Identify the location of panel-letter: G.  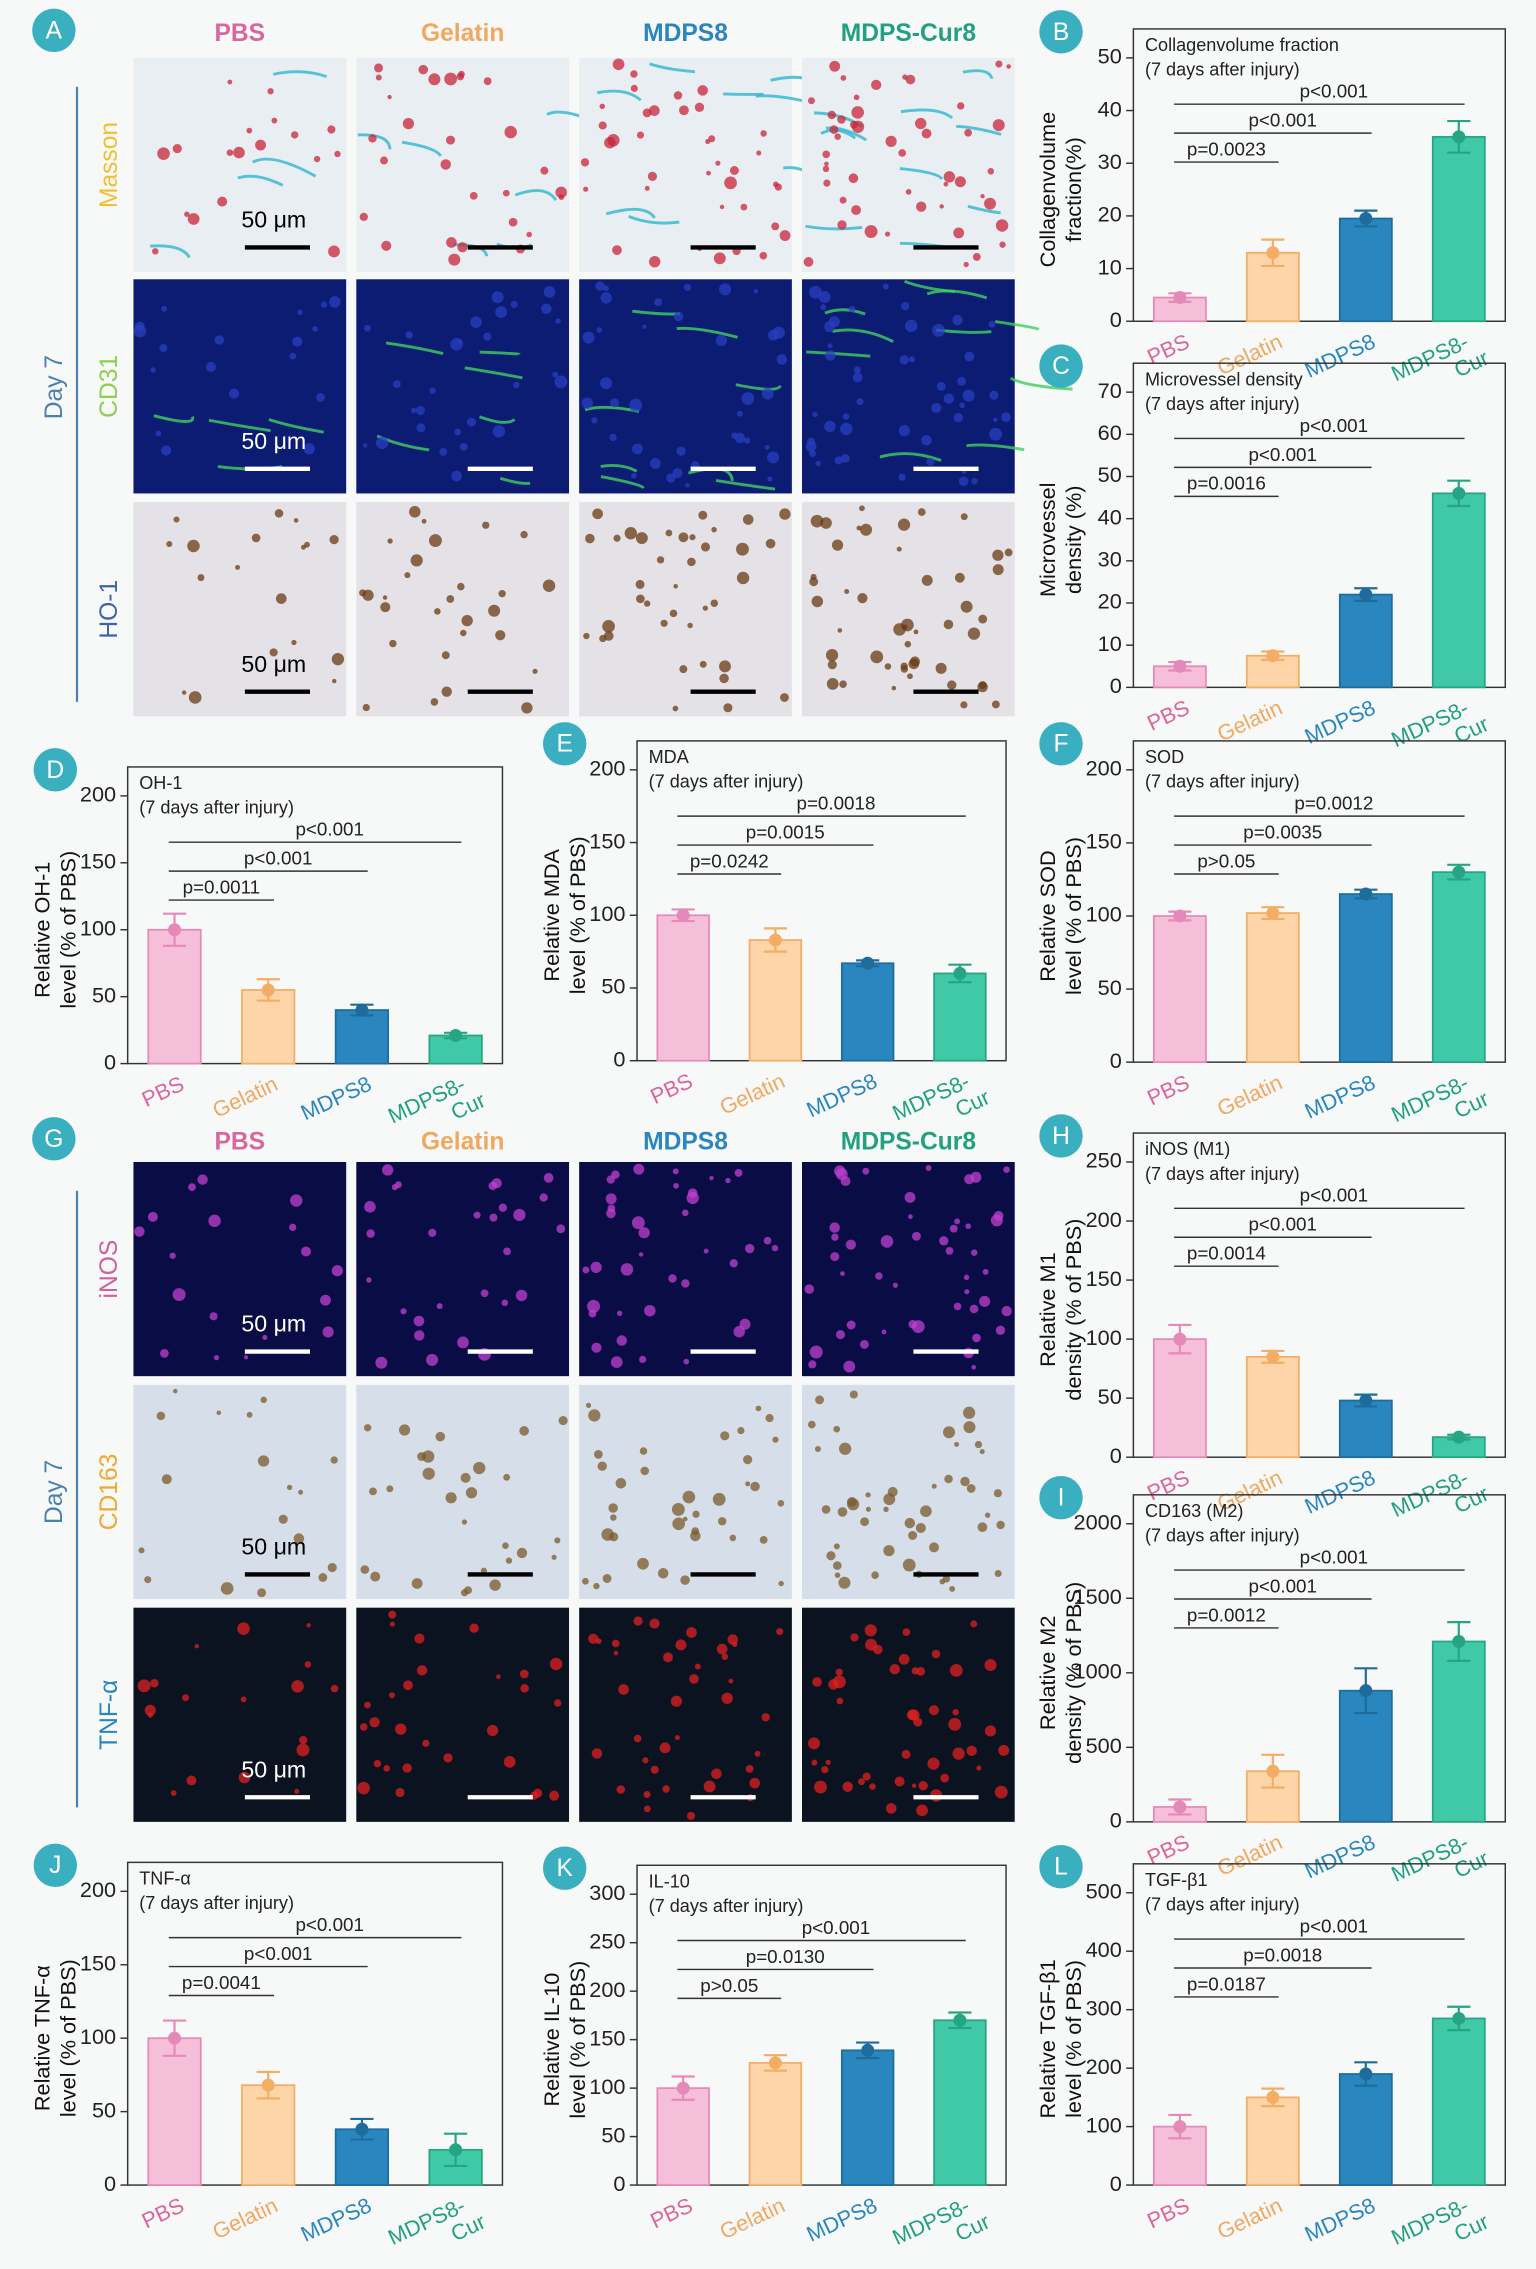
(53, 1139).